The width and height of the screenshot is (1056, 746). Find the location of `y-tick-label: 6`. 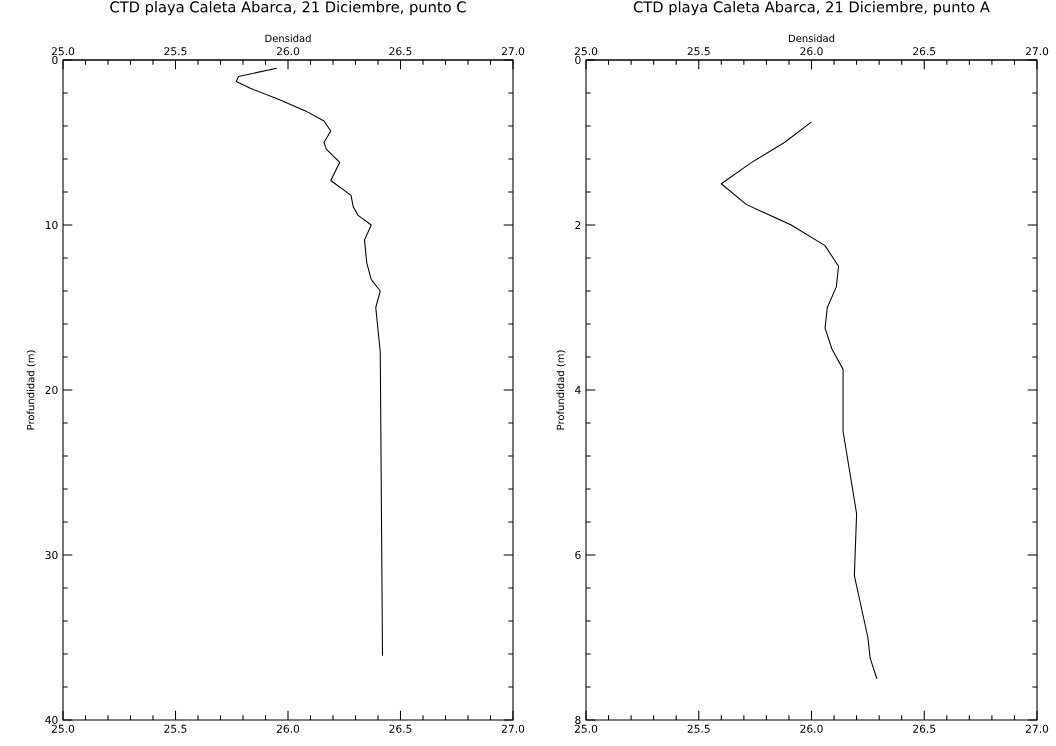

y-tick-label: 6 is located at coordinates (578, 555).